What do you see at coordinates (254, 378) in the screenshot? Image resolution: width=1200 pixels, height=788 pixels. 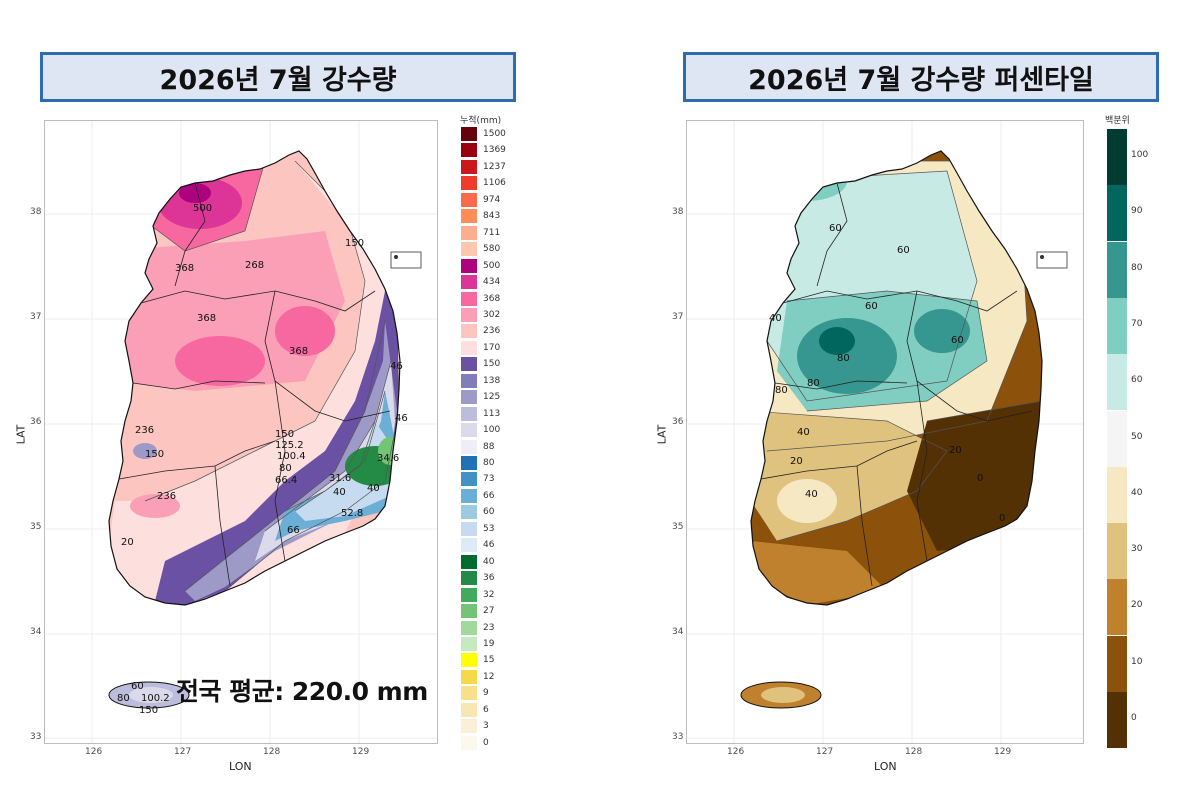 I see `rainfall-fill` at bounding box center [254, 378].